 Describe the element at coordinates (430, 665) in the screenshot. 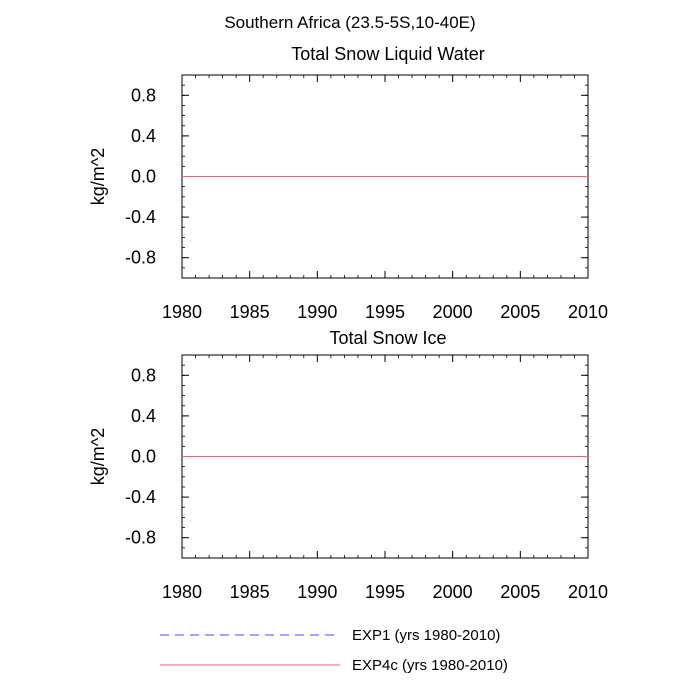

I see `legend-label-exp4c: EXP4c (yrs 1980-2010)` at that location.